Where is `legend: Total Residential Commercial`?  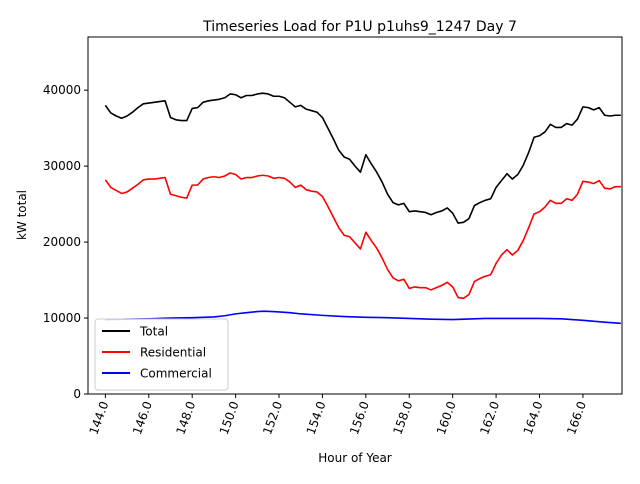 legend: Total Residential Commercial is located at coordinates (161, 354).